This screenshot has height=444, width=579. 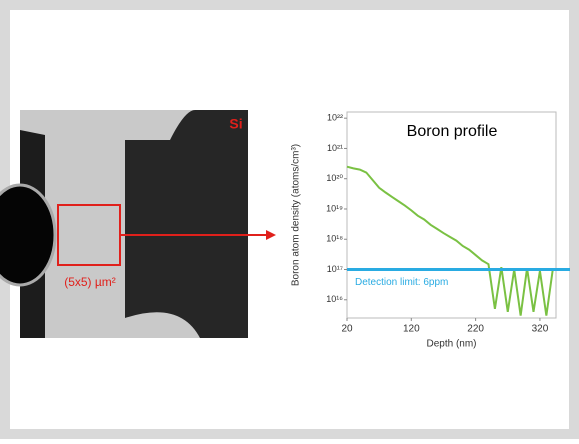 I want to click on y-tick-label: 10²⁰, so click(x=334, y=178).